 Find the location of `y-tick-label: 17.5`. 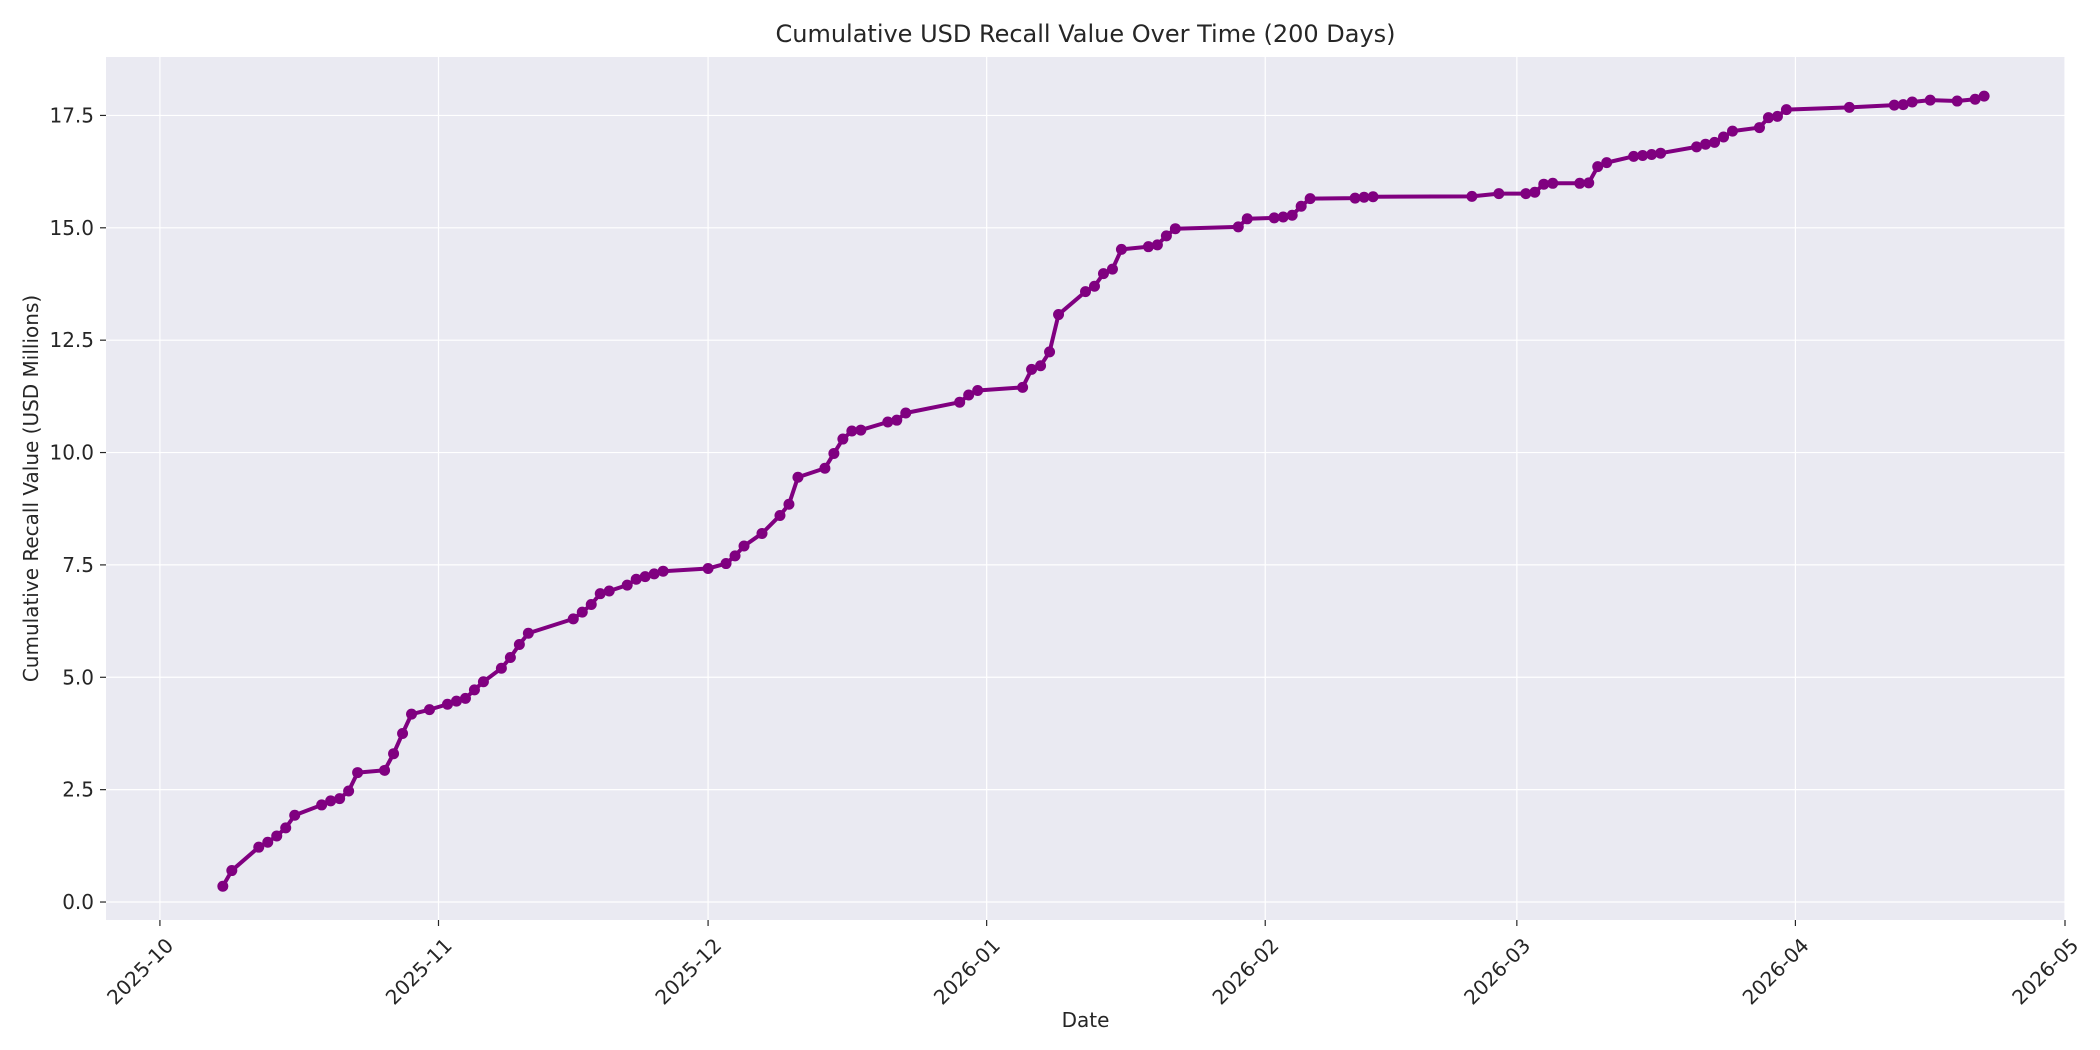

y-tick-label: 17.5 is located at coordinates (71, 115).